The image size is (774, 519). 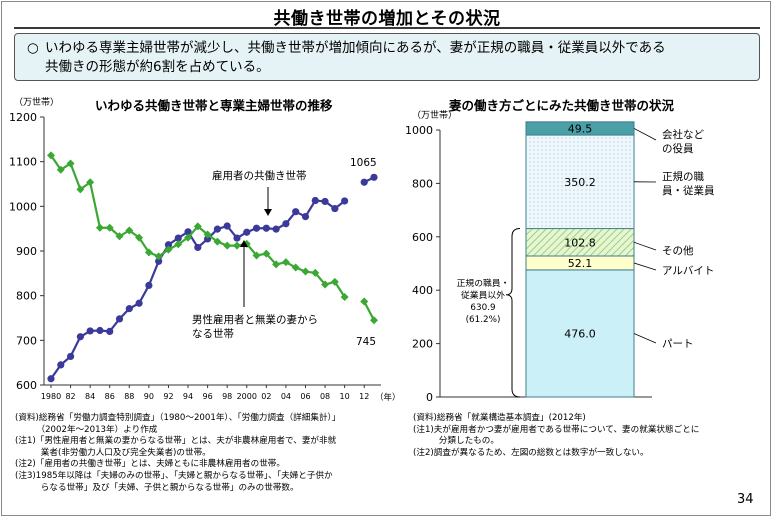 I want to click on y-tick-label: 400, so click(x=422, y=290).